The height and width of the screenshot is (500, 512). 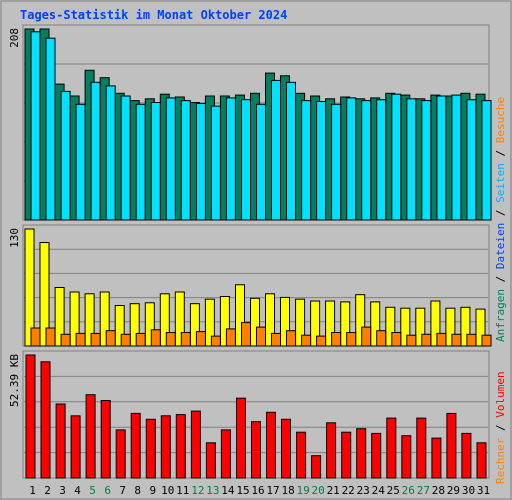 I want to click on x-tick-label-day-2: 2, so click(x=47, y=490).